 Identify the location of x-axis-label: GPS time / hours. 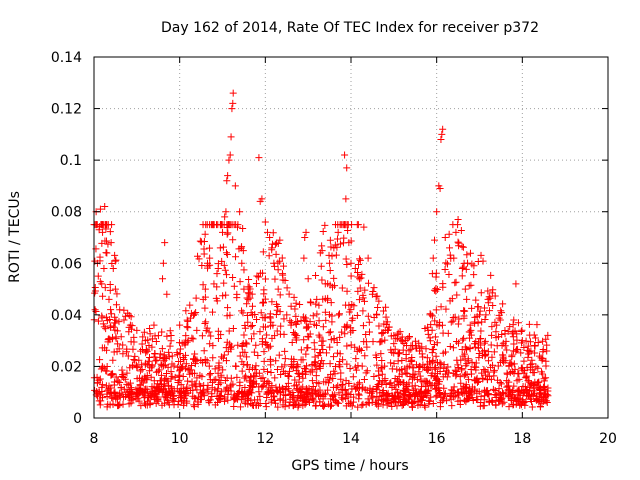
(349, 466).